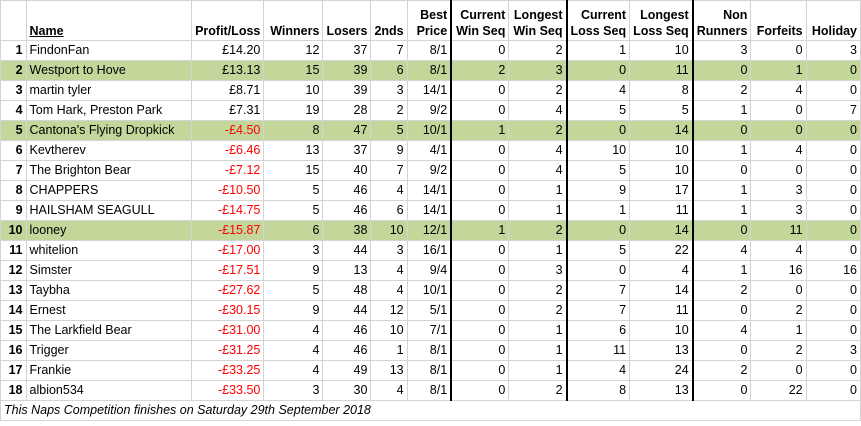 Image resolution: width=861 pixels, height=426 pixels. I want to click on winners-cell: 13, so click(293, 150).